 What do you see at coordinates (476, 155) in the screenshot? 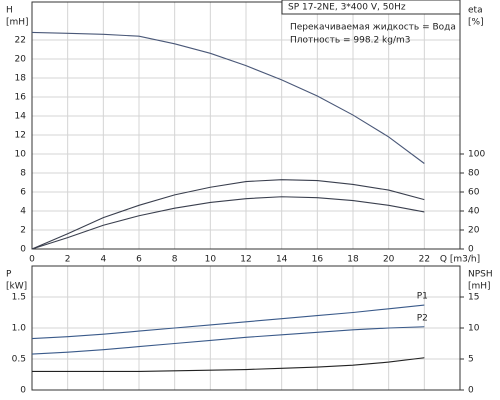
I see `y2-tick-label: 100` at bounding box center [476, 155].